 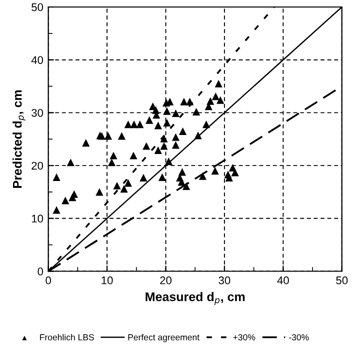 What do you see at coordinates (283, 280) in the screenshot?
I see `x-tick-label: 40` at bounding box center [283, 280].